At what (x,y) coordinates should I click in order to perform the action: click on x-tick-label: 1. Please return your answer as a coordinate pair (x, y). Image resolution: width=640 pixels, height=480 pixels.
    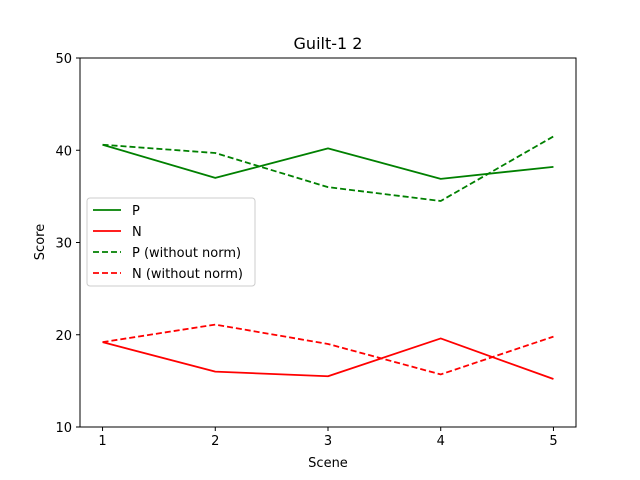
    Looking at the image, I should click on (102, 441).